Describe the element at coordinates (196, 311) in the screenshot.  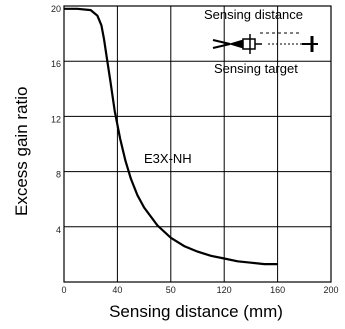
I see `x-axis-title: Sensing distance (mm)` at that location.